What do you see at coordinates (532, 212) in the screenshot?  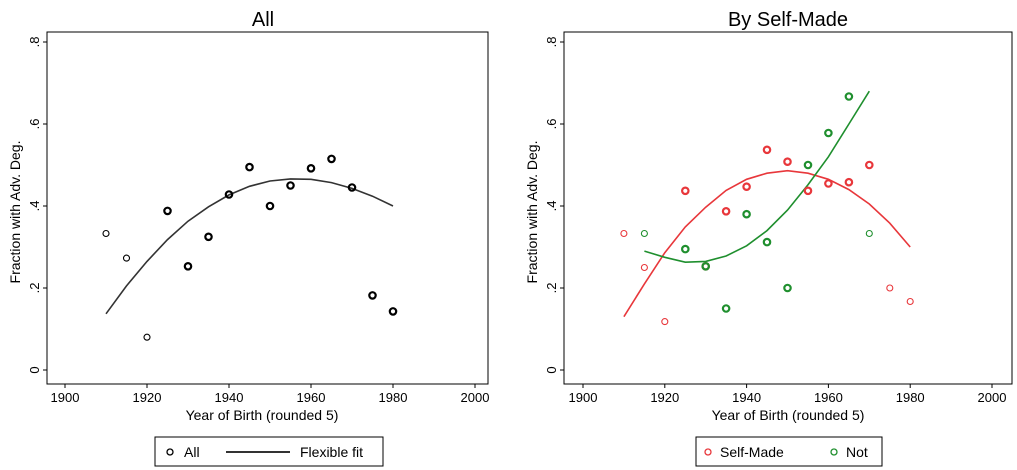 I see `panel-self-made-y-axis-label: Fraction with Adv. Deg.` at bounding box center [532, 212].